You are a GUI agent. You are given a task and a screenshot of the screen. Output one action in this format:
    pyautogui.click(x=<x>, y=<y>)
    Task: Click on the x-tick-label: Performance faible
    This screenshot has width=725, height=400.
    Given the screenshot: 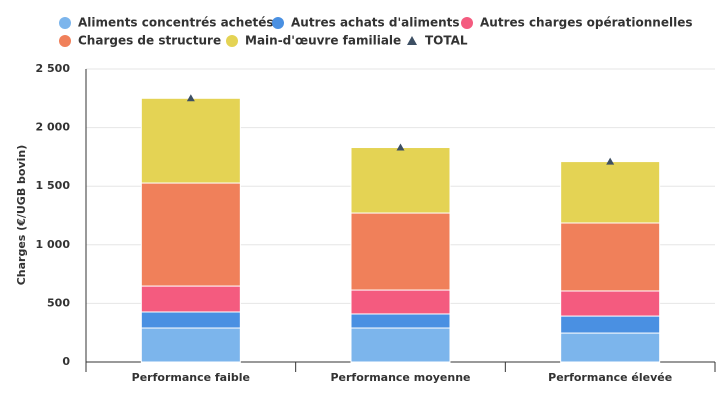 What is the action you would take?
    pyautogui.click(x=191, y=377)
    